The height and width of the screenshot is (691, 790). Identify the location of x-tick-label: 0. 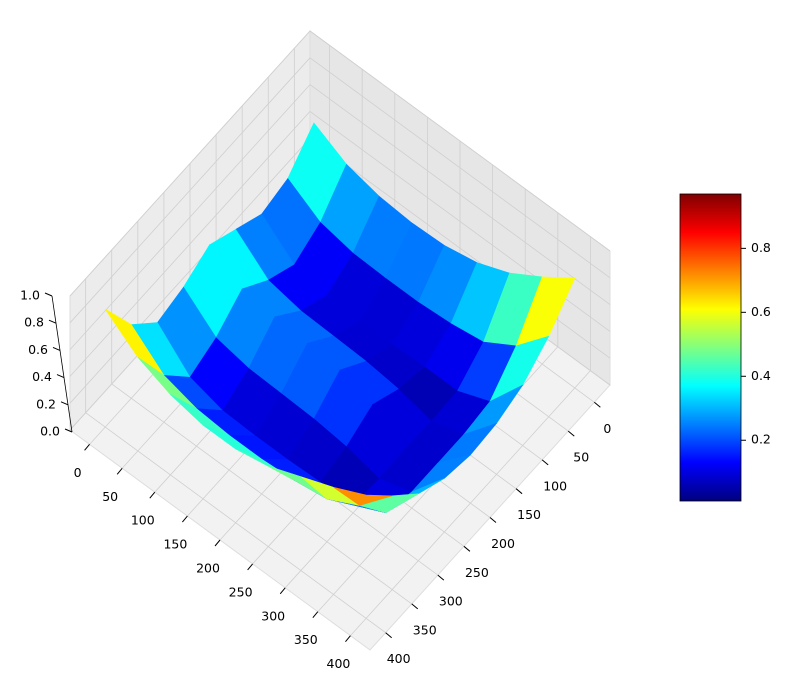
(78, 472).